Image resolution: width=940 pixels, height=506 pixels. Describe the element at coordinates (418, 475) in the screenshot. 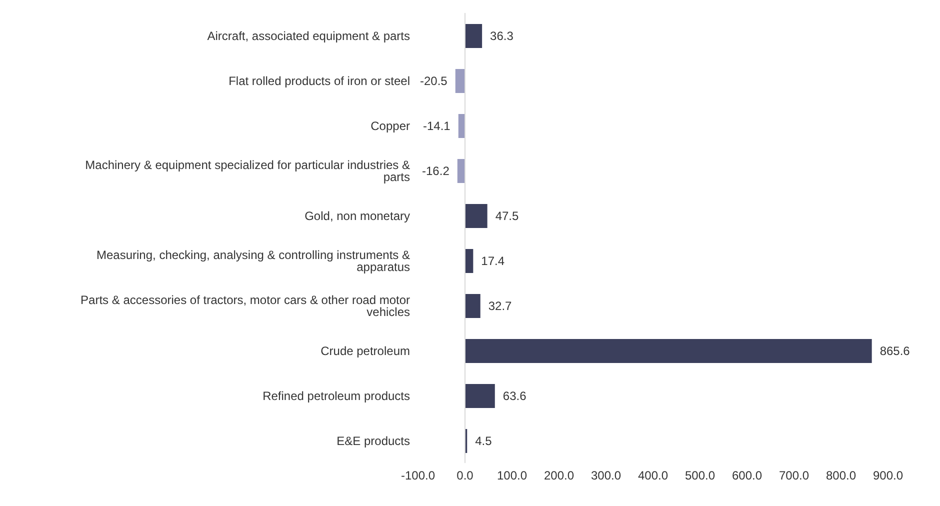

I see `x-tick-label: -100.0` at that location.